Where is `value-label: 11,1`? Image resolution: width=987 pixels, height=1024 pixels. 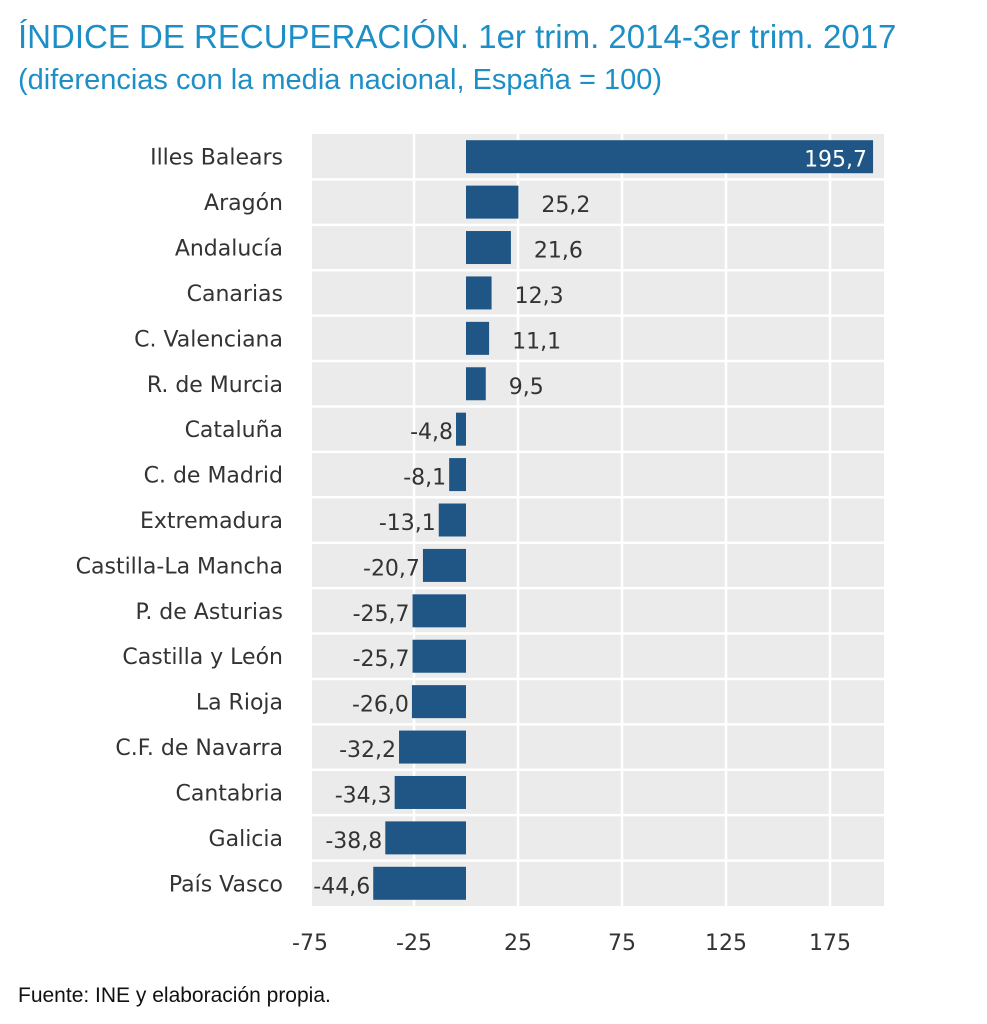 value-label: 11,1 is located at coordinates (536, 341).